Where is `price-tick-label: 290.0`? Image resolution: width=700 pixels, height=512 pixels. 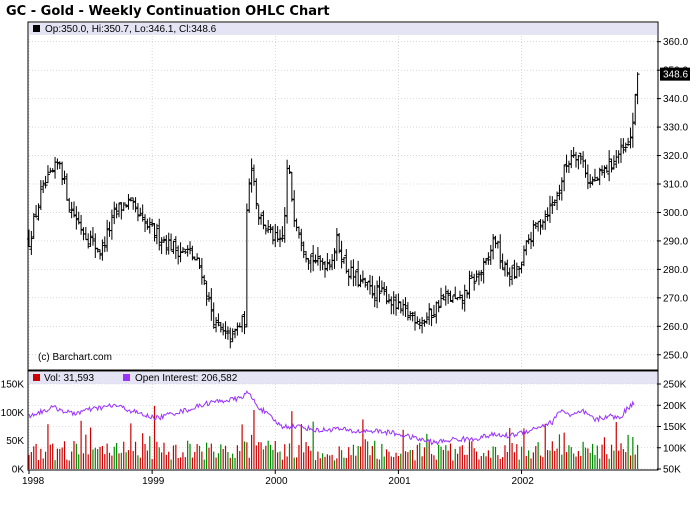
price-tick-label: 290.0 is located at coordinates (675, 241).